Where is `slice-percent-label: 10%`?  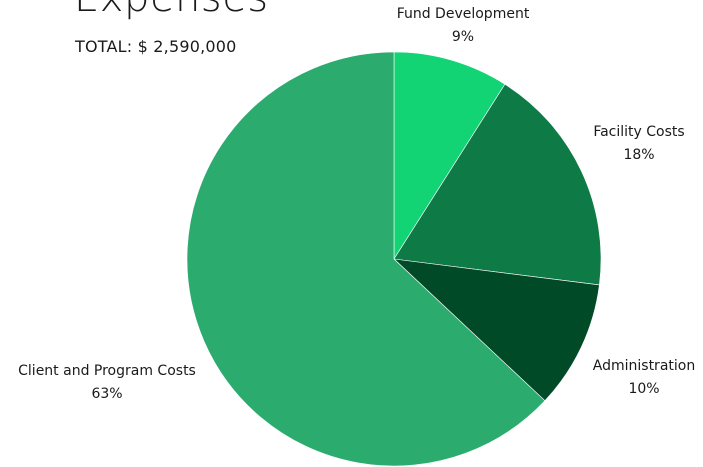
slice-percent-label: 10% is located at coordinates (643, 389).